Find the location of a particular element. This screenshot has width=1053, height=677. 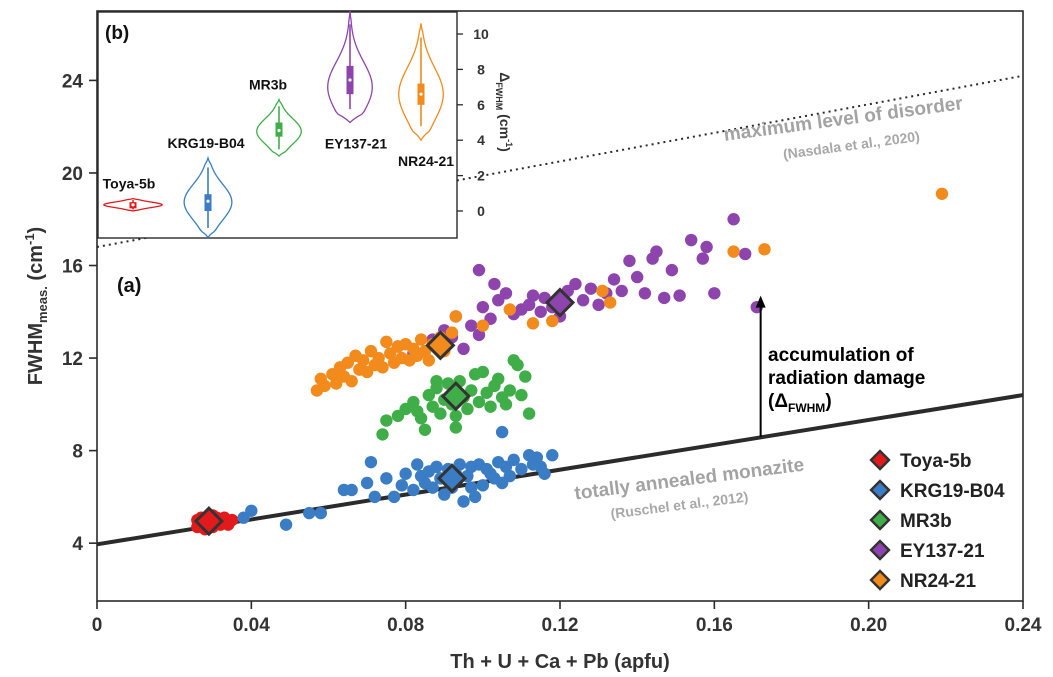

inset-y-axis-label: ΔFWHM (cm-1) is located at coordinates (504, 112).